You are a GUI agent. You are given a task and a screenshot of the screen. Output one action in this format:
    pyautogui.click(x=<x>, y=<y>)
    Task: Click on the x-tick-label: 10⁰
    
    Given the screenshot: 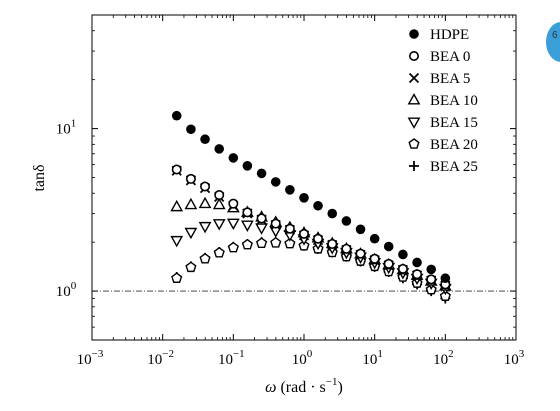 What is the action you would take?
    pyautogui.click(x=302, y=358)
    